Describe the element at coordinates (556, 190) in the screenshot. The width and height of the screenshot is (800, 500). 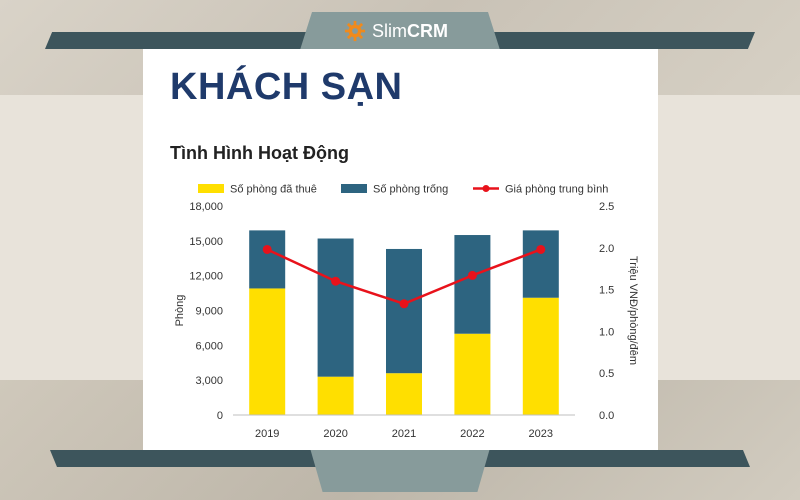
I see `legend-label: Giá phòng trung bình` at that location.